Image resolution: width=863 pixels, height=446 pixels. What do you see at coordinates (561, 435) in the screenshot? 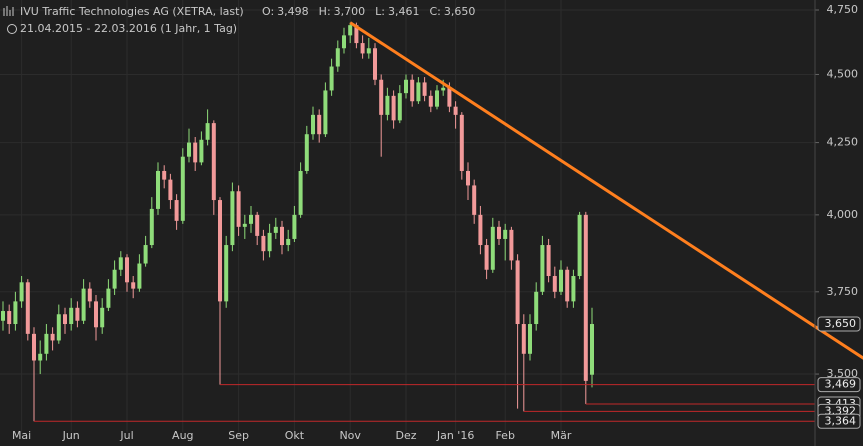
I see `x-tick-label: Mär` at bounding box center [561, 435].